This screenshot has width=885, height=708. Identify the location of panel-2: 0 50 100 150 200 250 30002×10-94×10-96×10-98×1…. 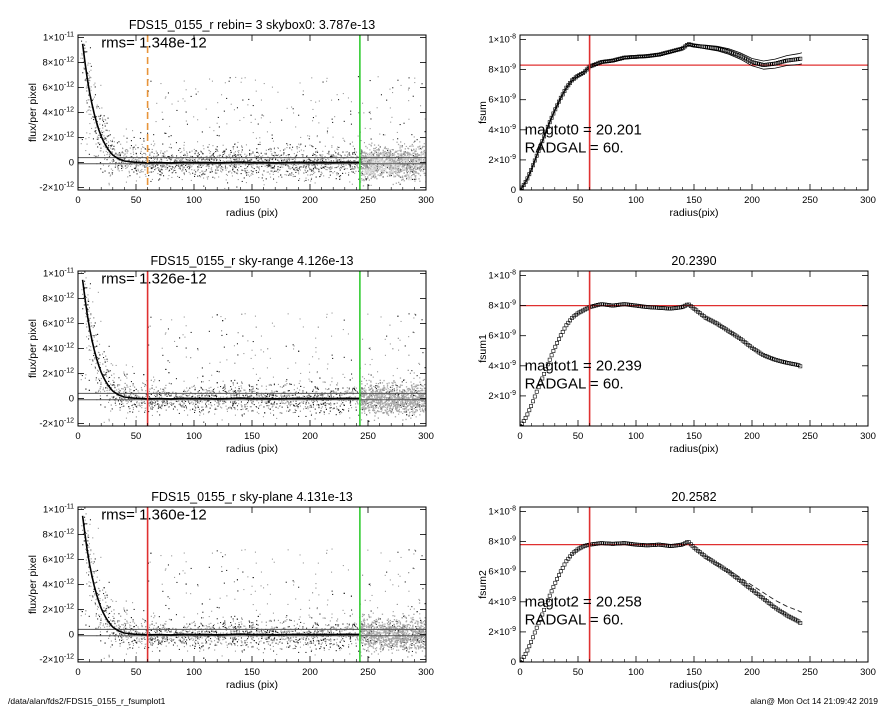
(676, 126).